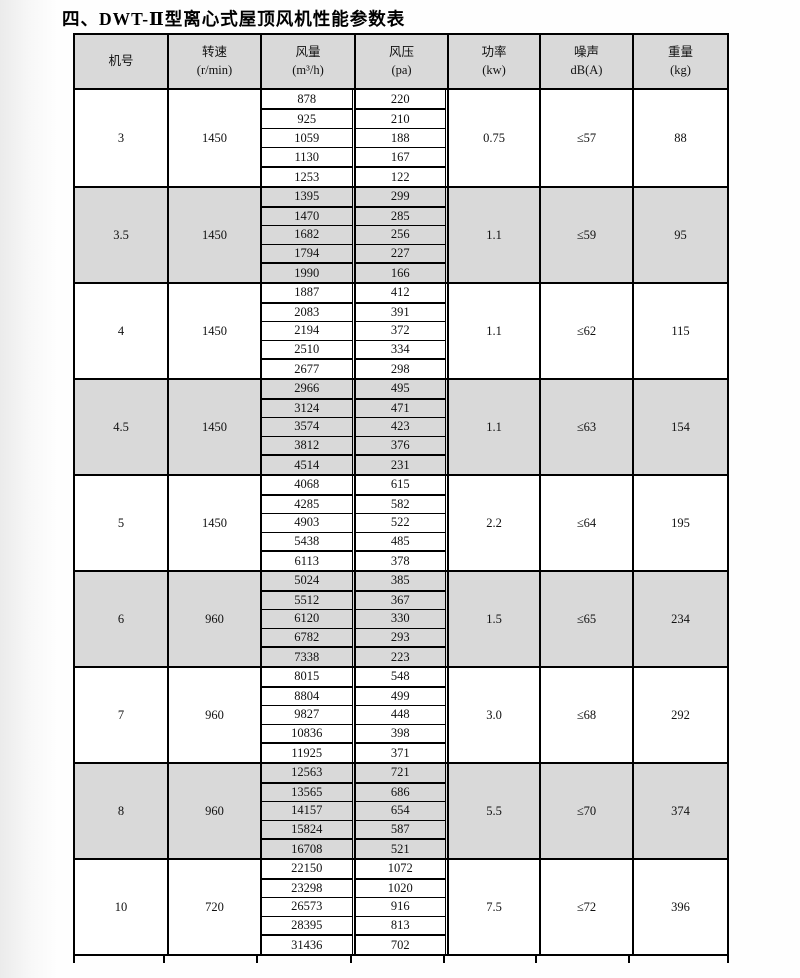  Describe the element at coordinates (401, 294) in the screenshot. I see `pressure-box: 412` at that location.